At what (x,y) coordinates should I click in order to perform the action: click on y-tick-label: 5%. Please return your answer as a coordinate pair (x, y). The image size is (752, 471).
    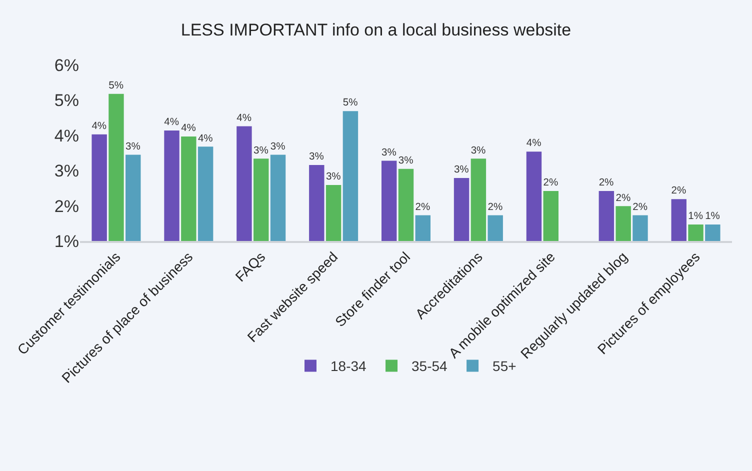
    Looking at the image, I should click on (66, 100).